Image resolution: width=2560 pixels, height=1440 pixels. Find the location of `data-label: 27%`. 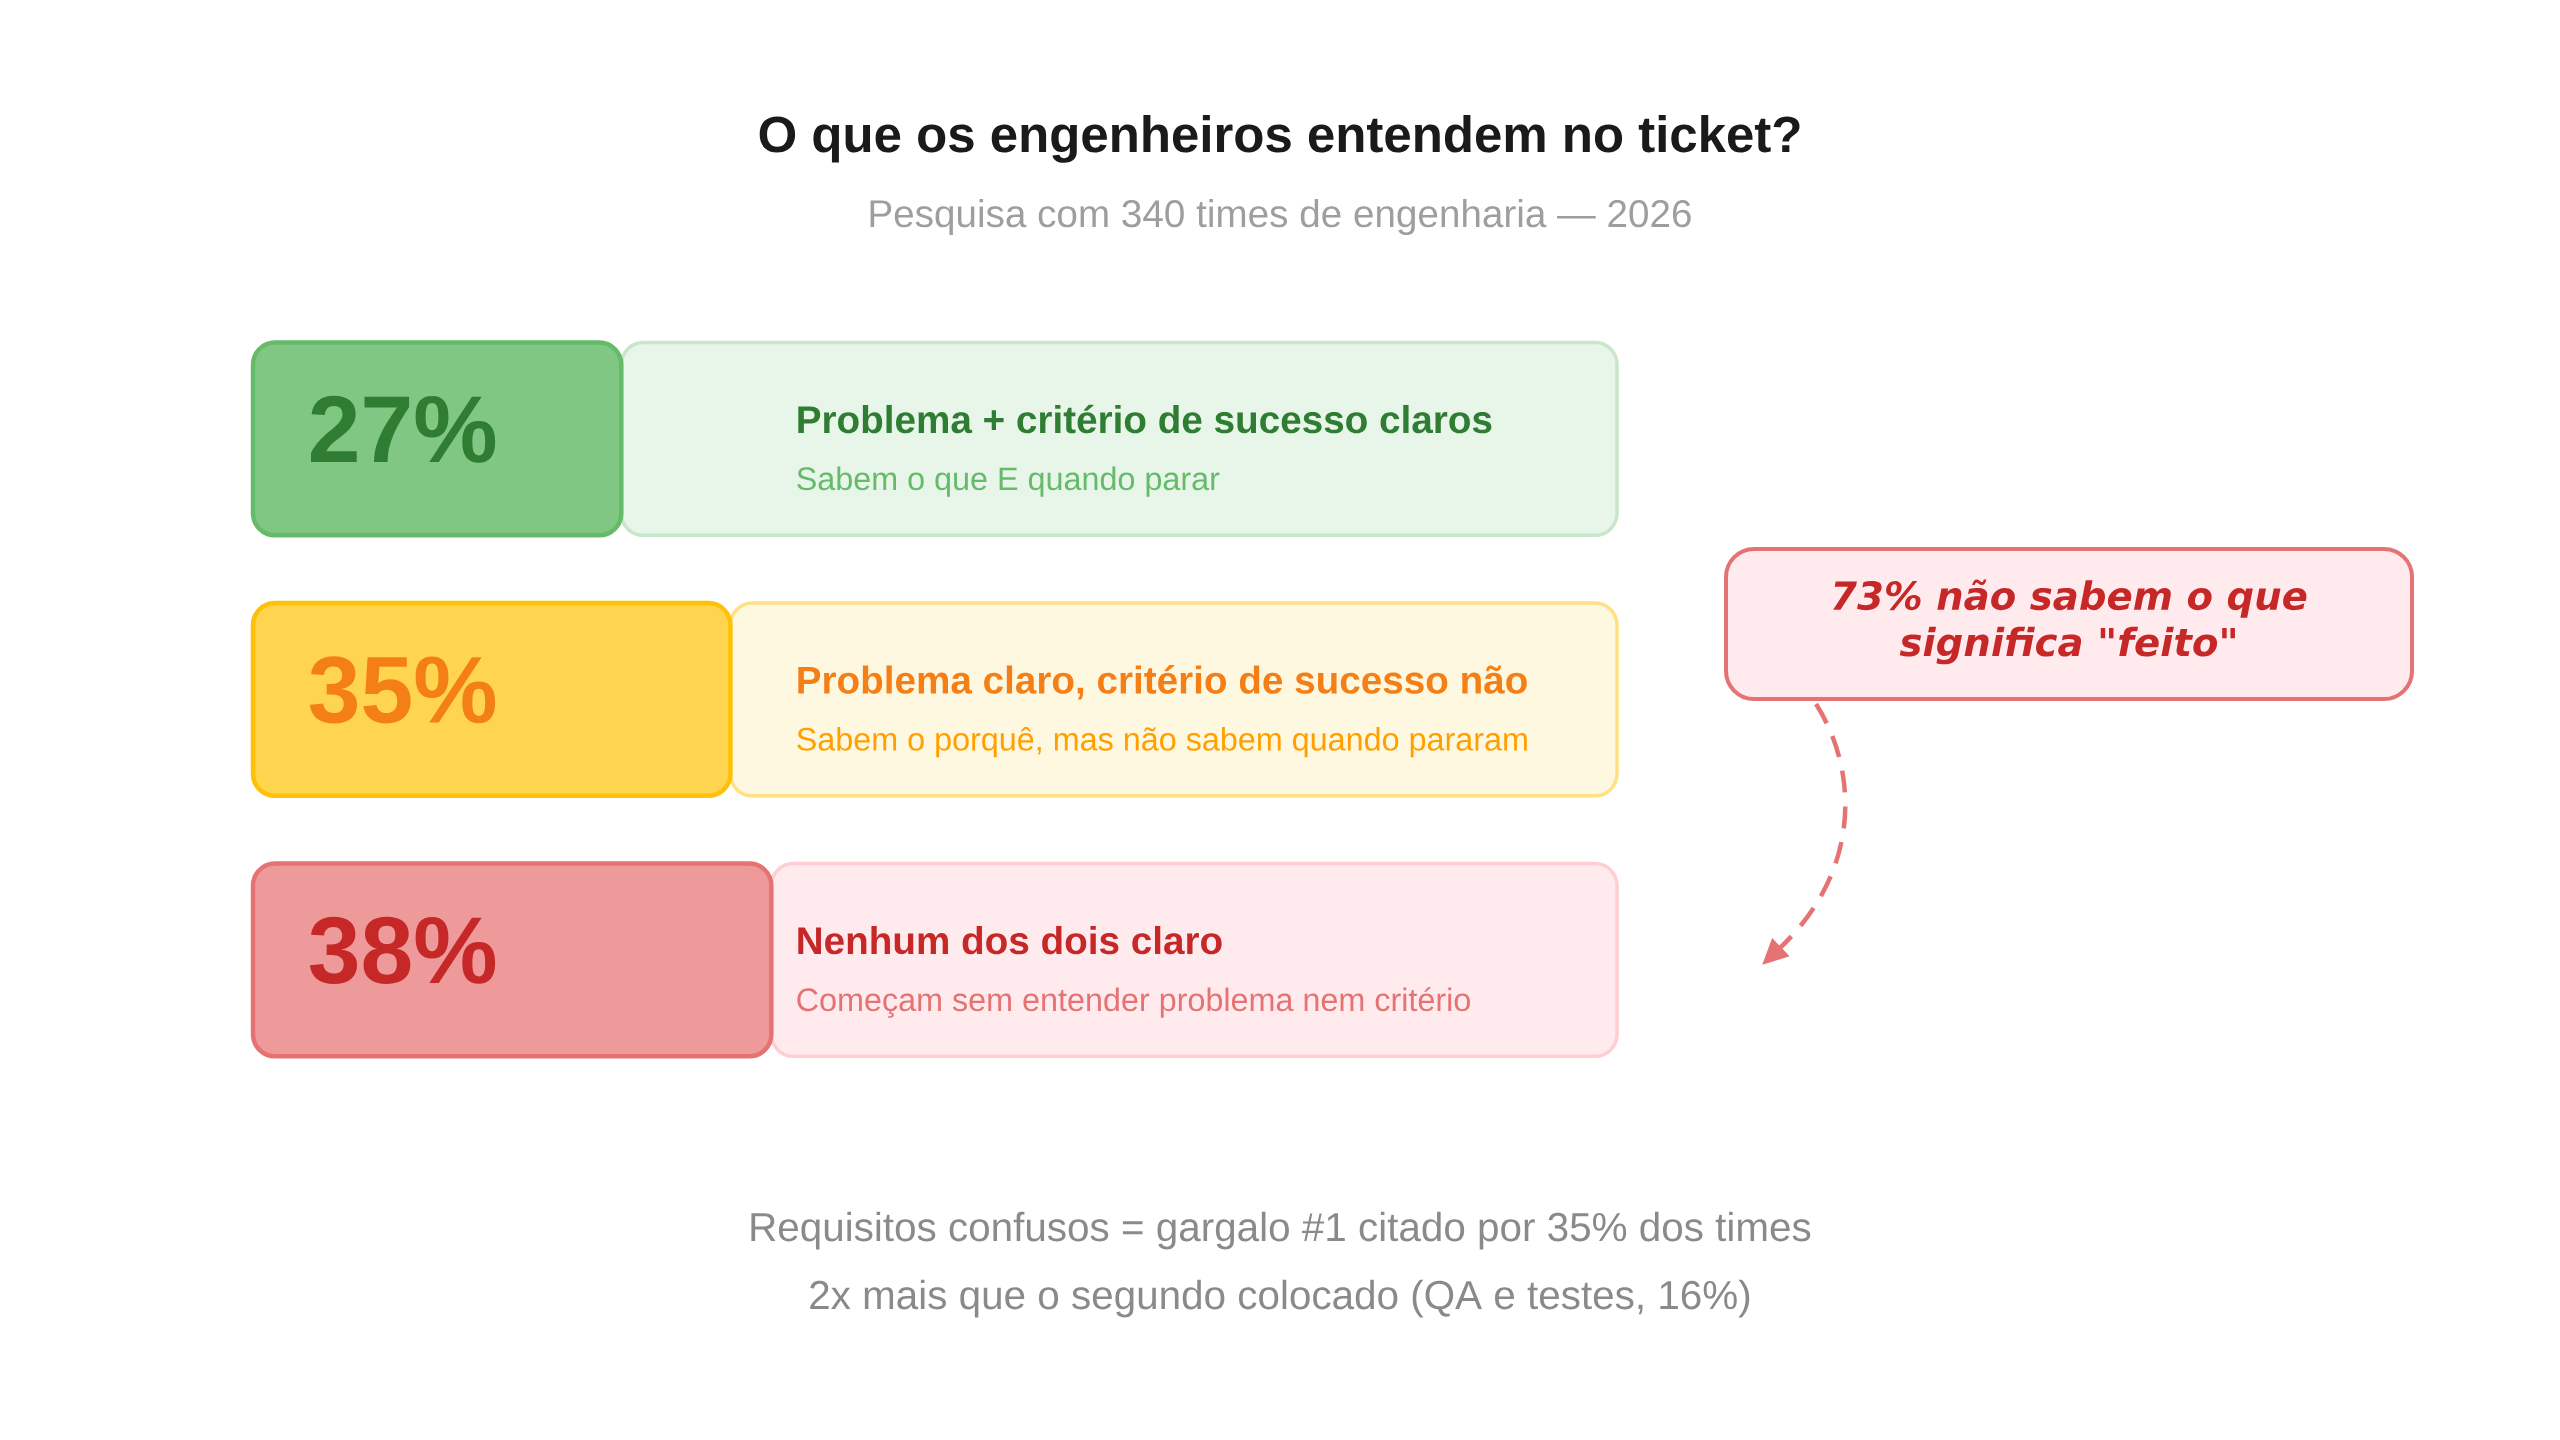

data-label: 27% is located at coordinates (403, 429).